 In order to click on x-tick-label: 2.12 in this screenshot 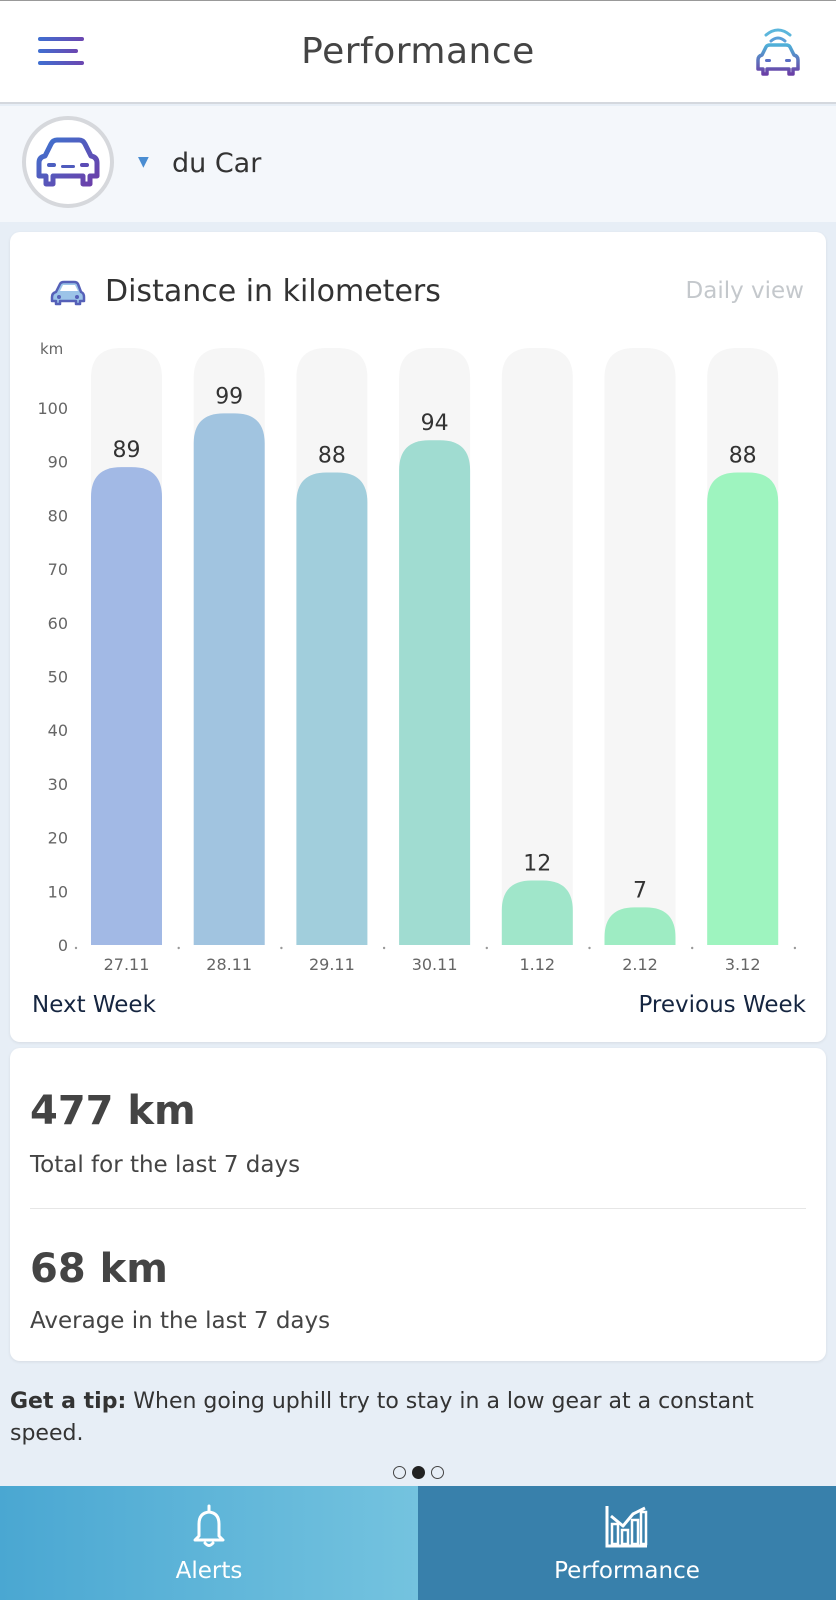, I will do `click(640, 963)`.